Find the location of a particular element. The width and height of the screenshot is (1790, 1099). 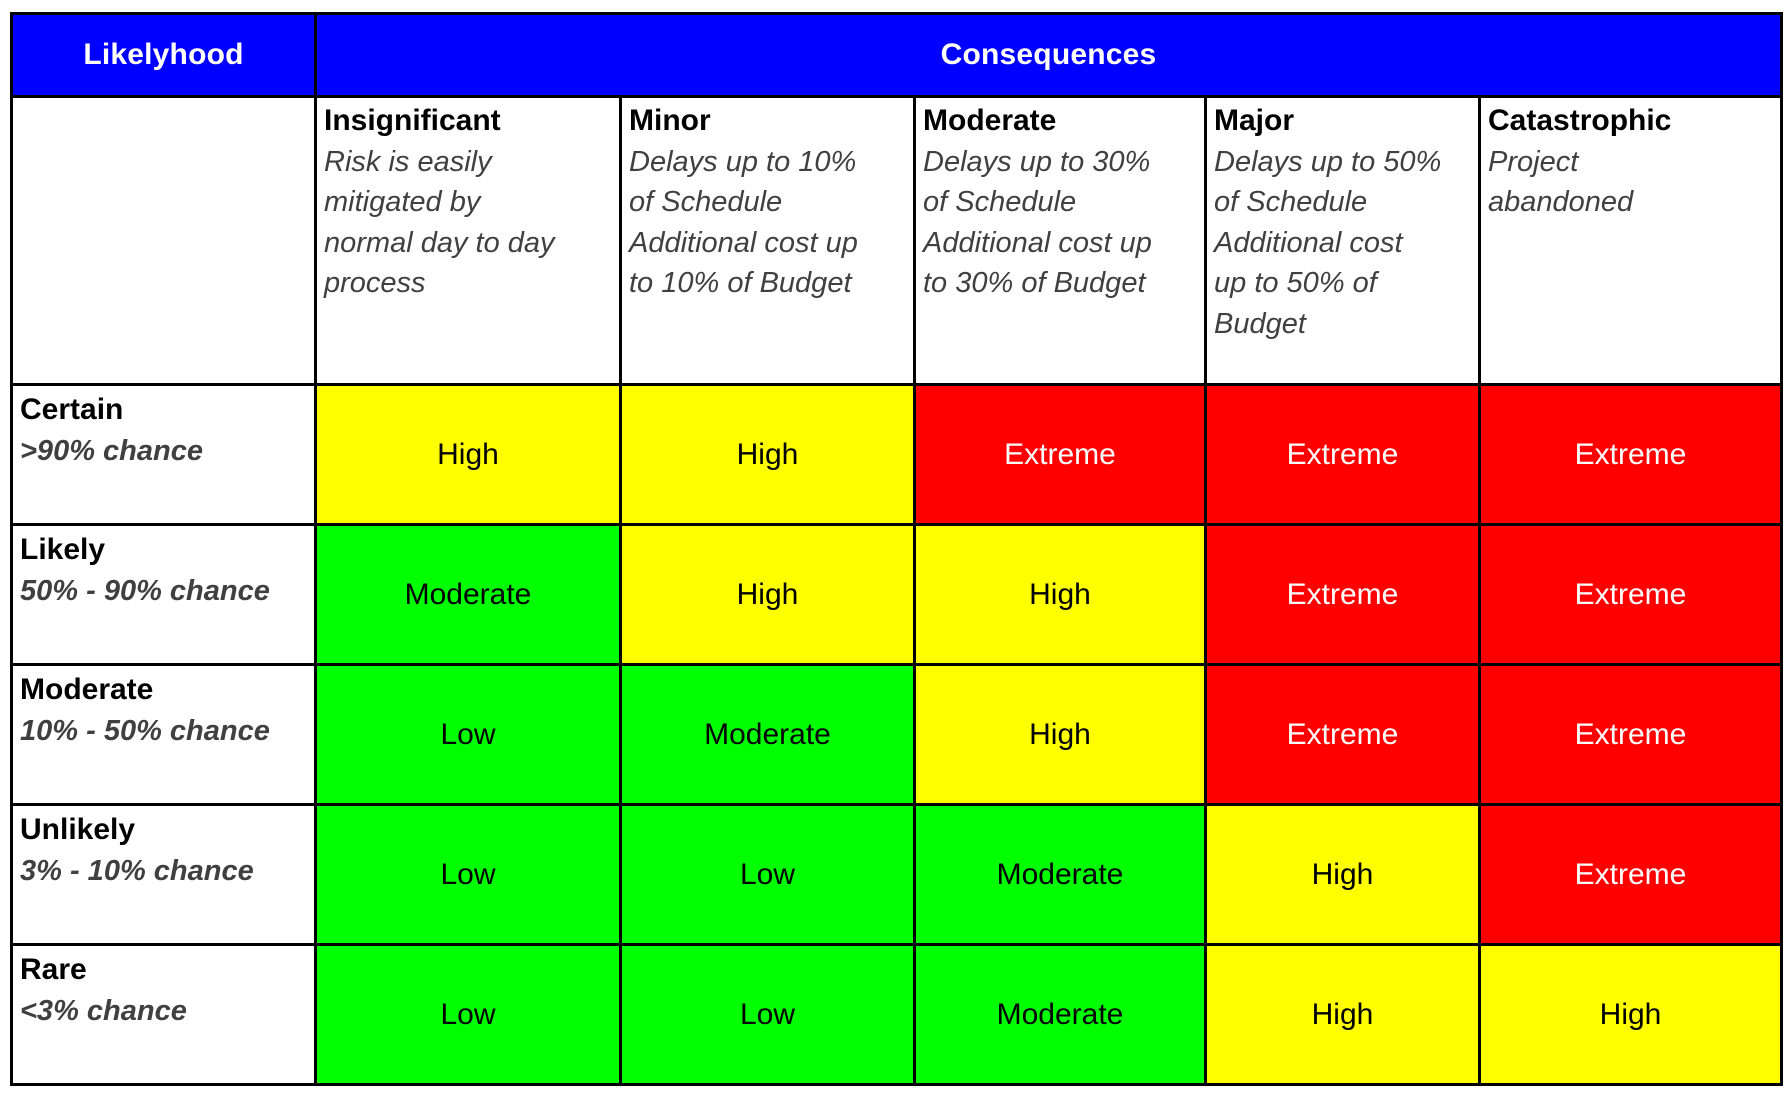

consequence-name: Major is located at coordinates (1254, 120).